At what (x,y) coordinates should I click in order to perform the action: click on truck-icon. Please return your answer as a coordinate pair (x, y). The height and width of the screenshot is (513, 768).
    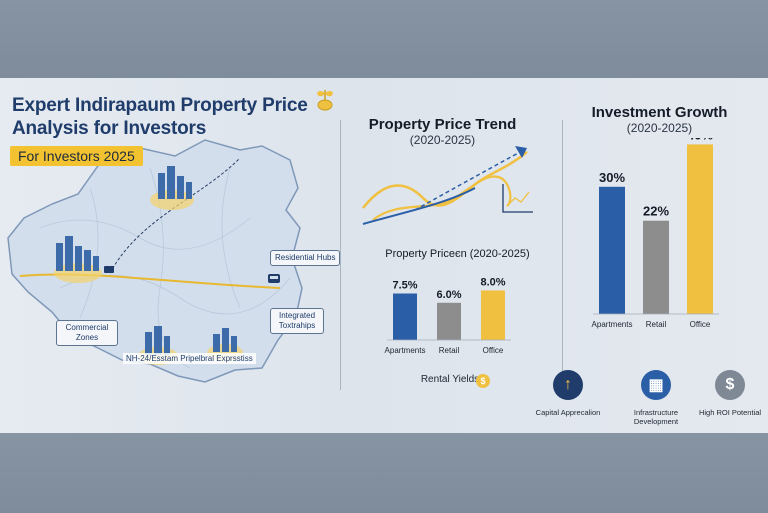
    Looking at the image, I should click on (109, 269).